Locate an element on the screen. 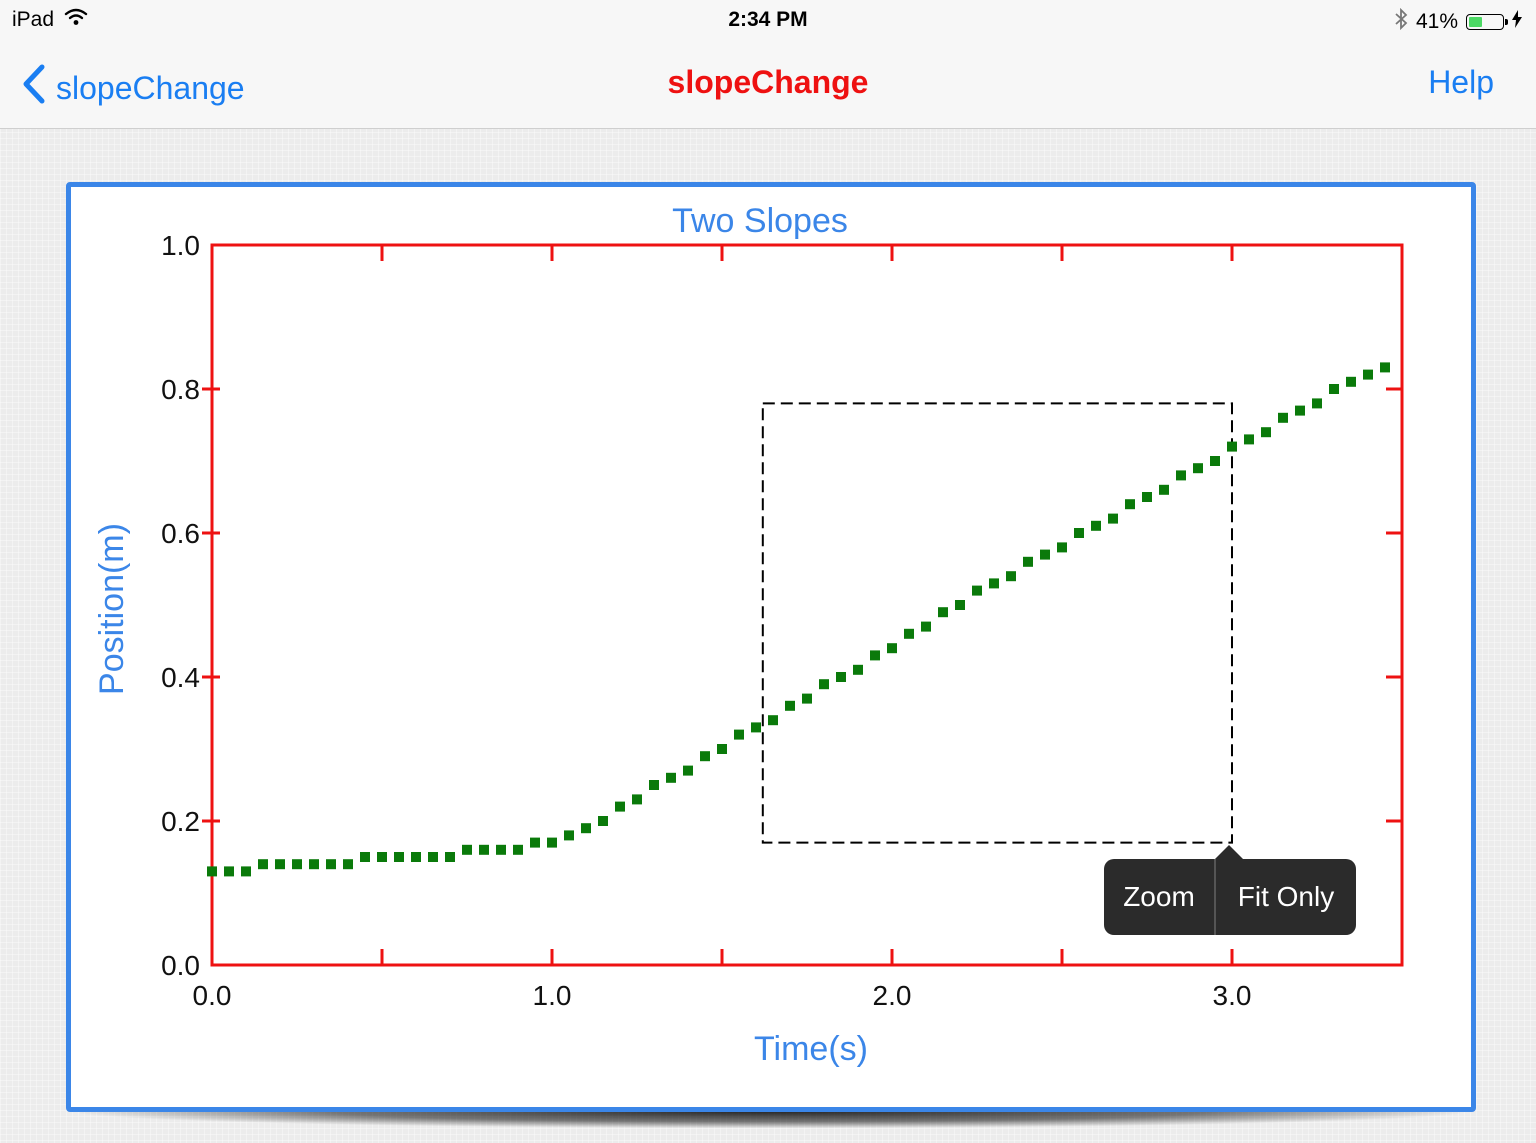  device-name: iPad is located at coordinates (33, 19).